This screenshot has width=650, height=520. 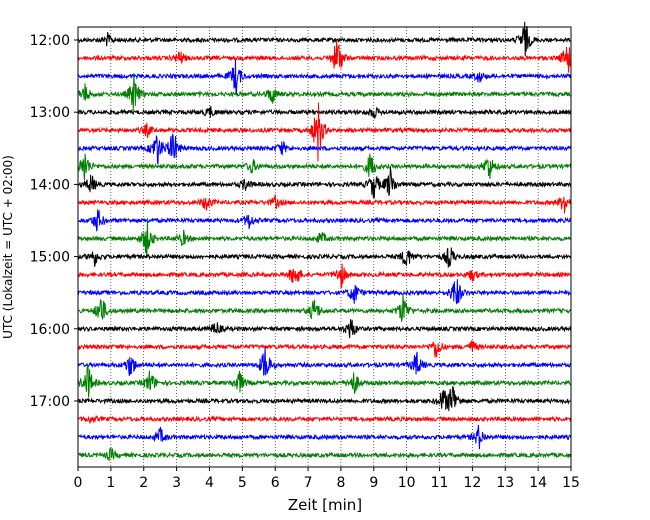 What do you see at coordinates (440, 483) in the screenshot?
I see `x-tick-label: 11` at bounding box center [440, 483].